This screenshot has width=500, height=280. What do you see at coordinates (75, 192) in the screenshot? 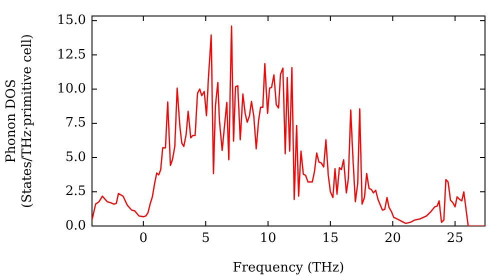
I see `y-tick-label: 2.5` at bounding box center [75, 192].